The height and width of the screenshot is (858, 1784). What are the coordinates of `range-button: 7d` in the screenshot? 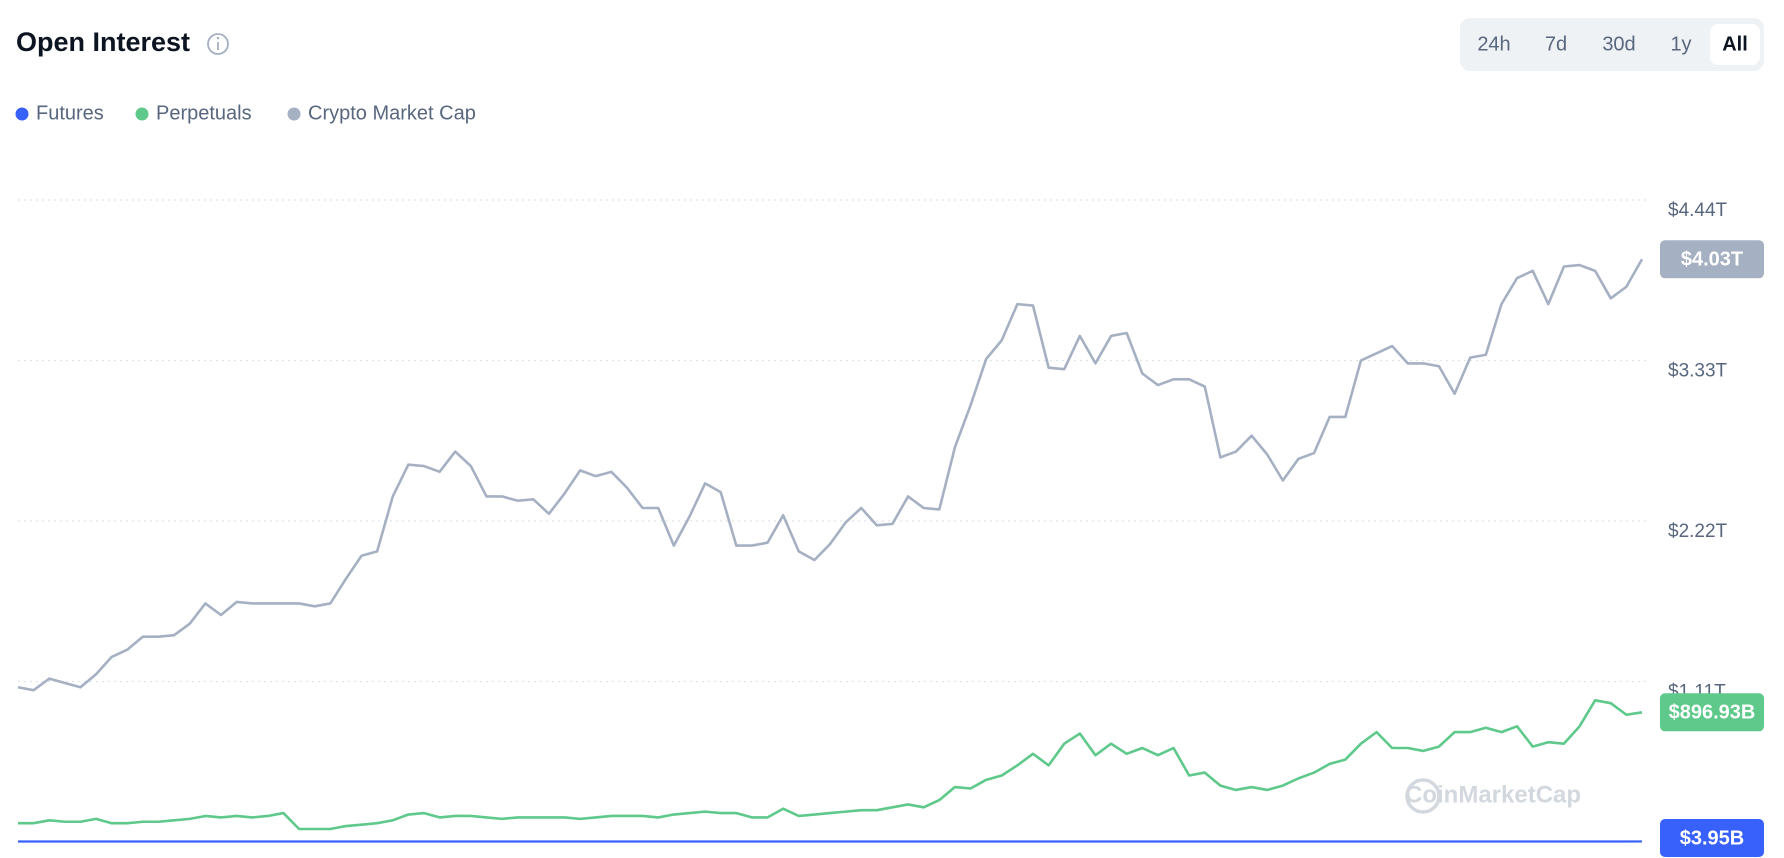 It's located at (1556, 44).